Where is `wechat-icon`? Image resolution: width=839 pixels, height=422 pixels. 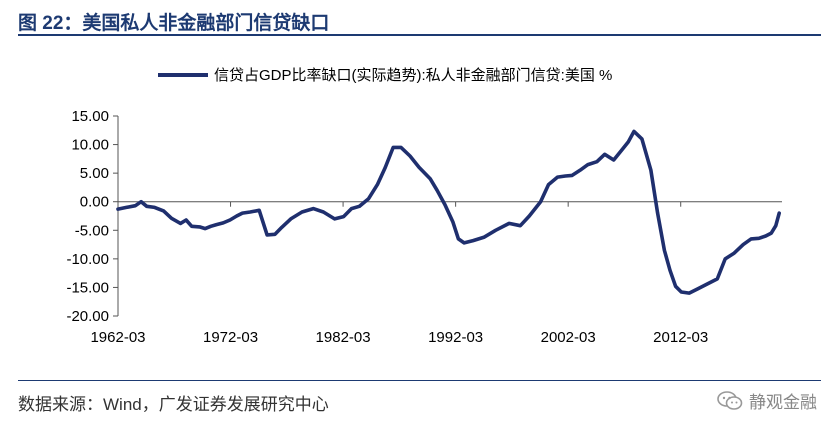
wechat-icon is located at coordinates (730, 400).